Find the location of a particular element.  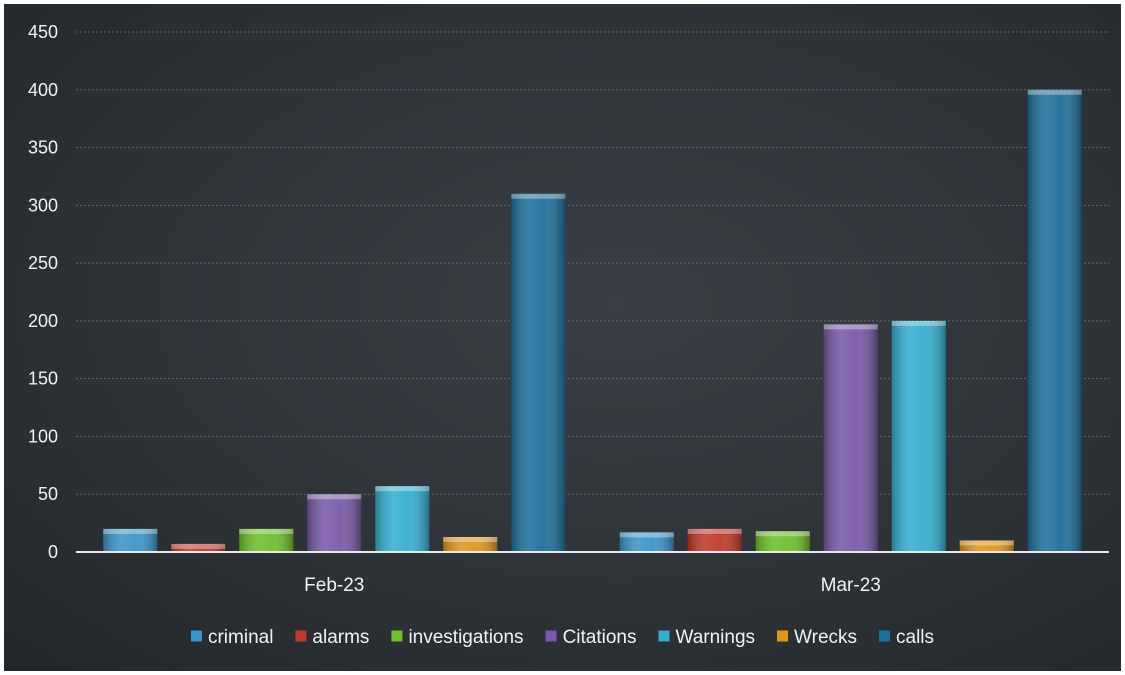

y-tick-label: 400 is located at coordinates (43, 90).